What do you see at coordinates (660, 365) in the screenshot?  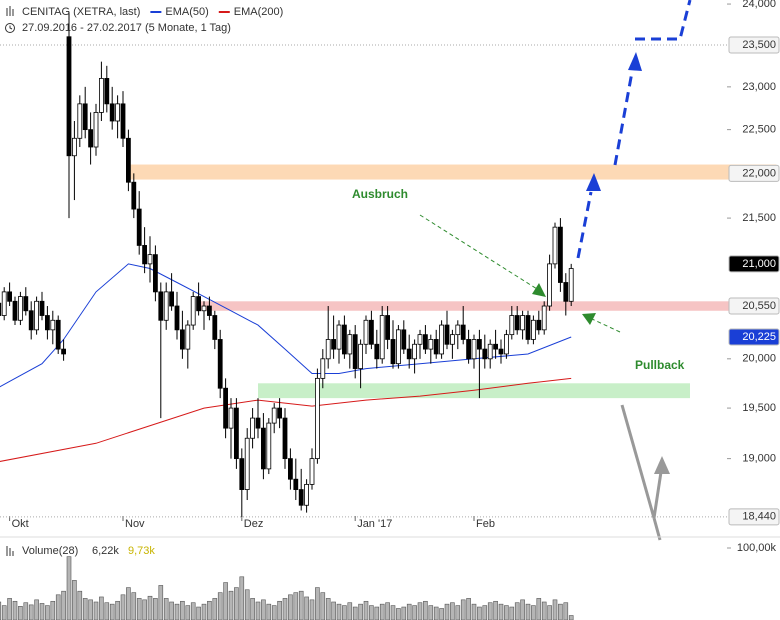 I see `annotation: Pullback` at bounding box center [660, 365].